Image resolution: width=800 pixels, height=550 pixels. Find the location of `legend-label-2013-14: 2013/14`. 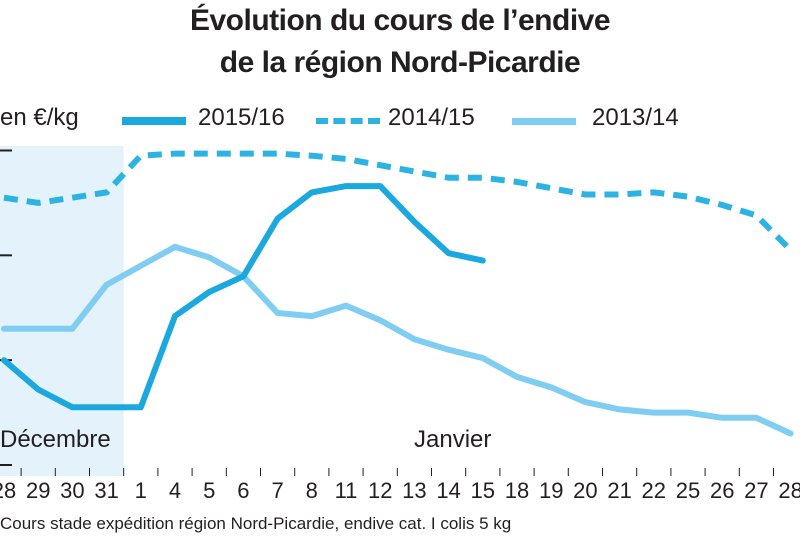

legend-label-2013-14: 2013/14 is located at coordinates (635, 117).